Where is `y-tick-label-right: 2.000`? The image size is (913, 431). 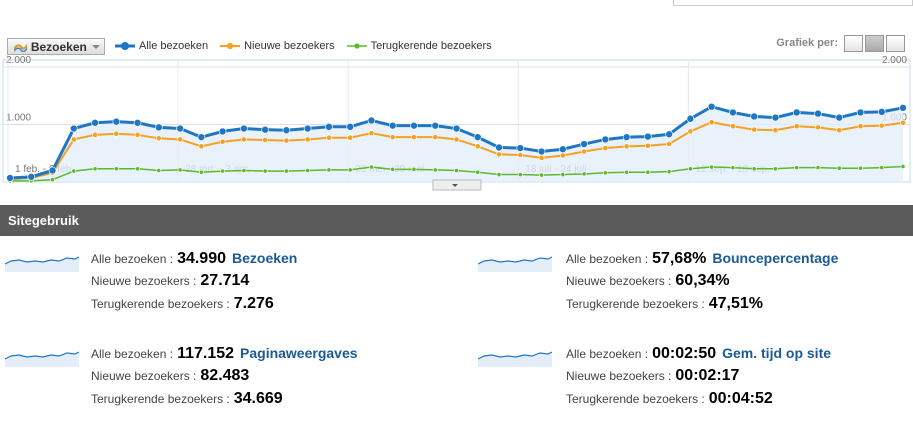
y-tick-label-right: 2.000 is located at coordinates (894, 60).